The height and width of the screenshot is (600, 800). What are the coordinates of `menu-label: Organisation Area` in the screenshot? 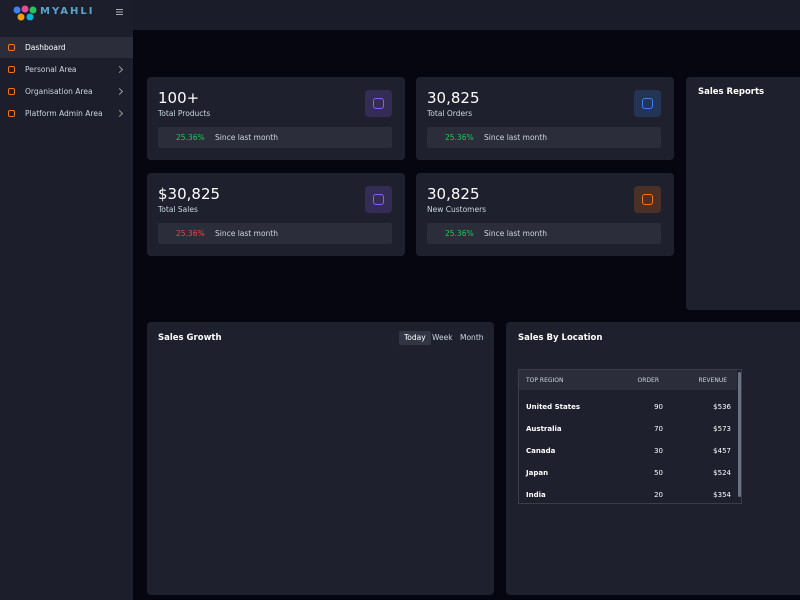 It's located at (59, 91).